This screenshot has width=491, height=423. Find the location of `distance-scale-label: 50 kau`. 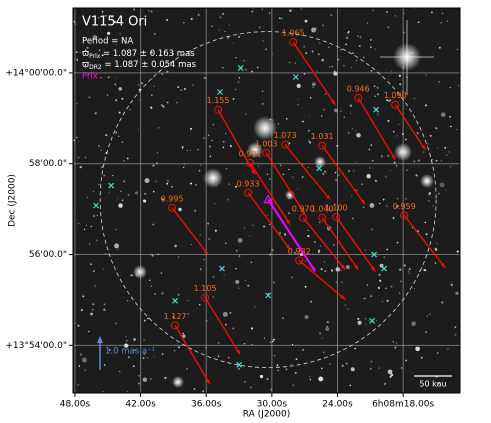

distance-scale-label: 50 kau is located at coordinates (432, 384).